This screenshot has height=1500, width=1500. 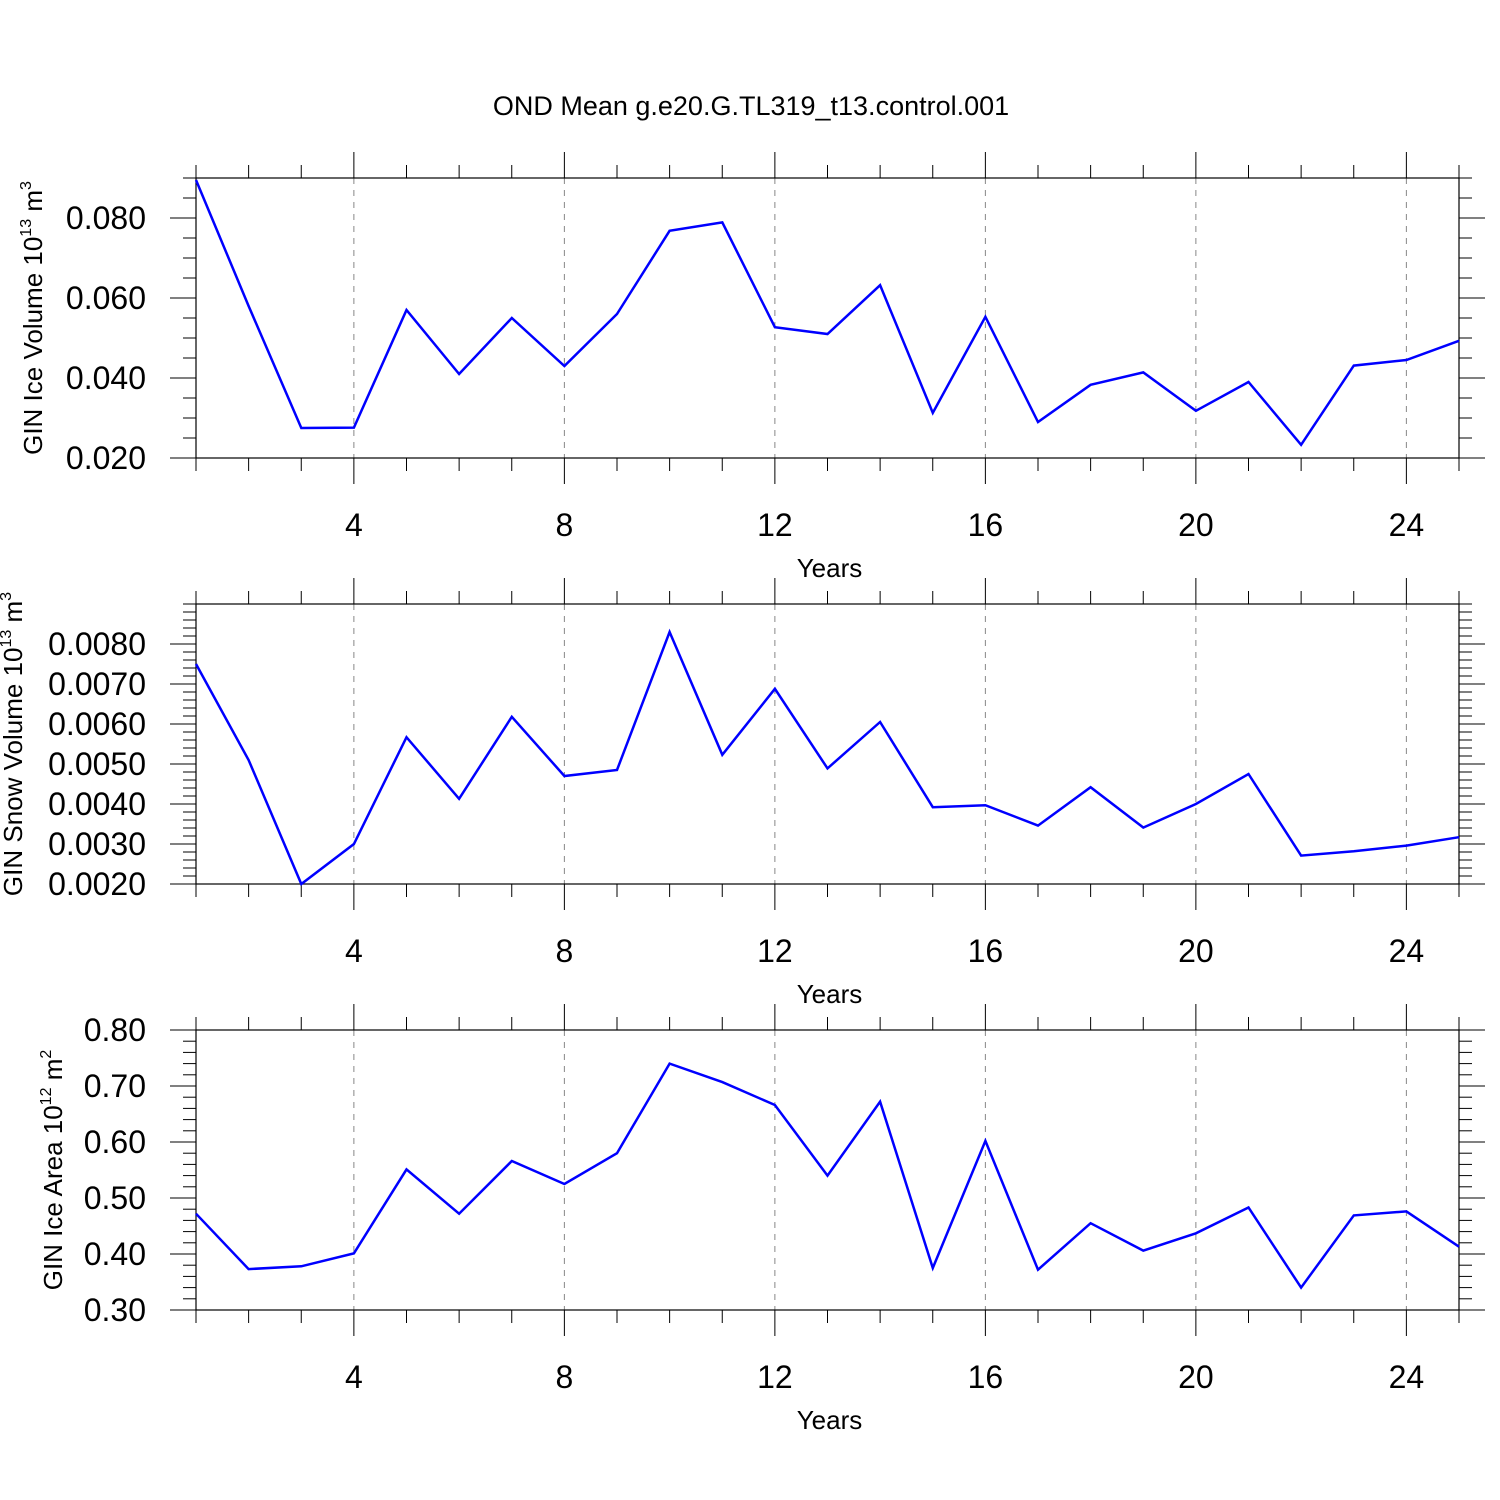 I want to click on y-tick-label: 0.60, so click(x=115, y=1142).